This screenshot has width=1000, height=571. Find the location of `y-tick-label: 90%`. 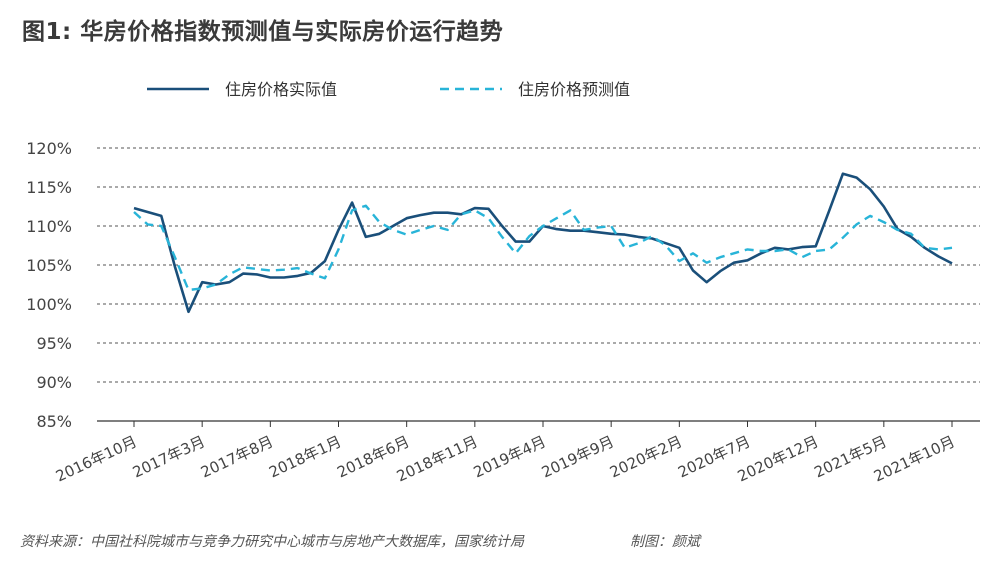

y-tick-label: 90% is located at coordinates (54, 382).